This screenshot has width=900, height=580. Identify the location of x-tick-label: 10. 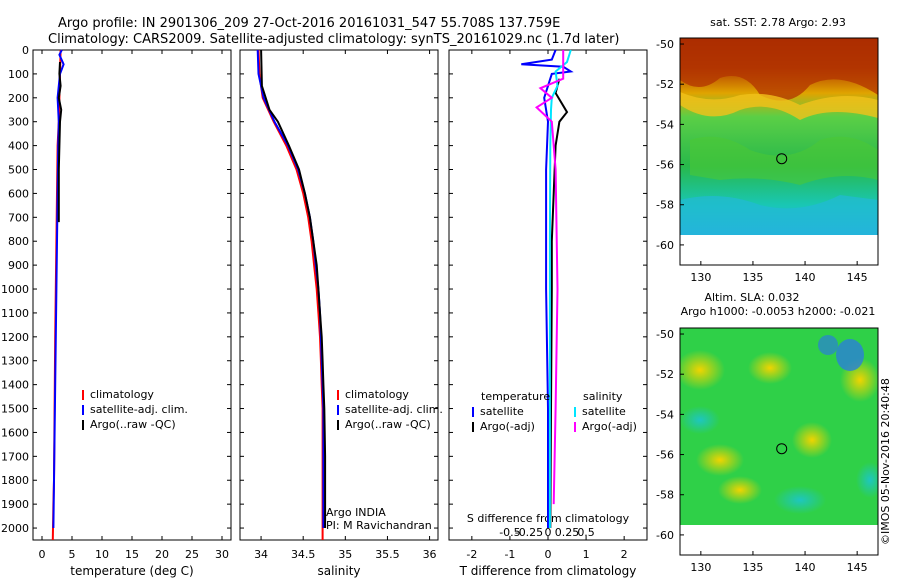
(102, 554).